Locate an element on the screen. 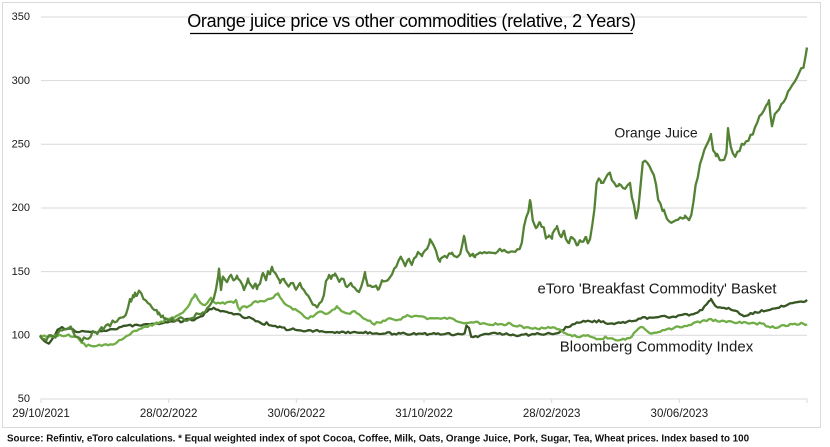  svg-text: 200 is located at coordinates (21, 208).